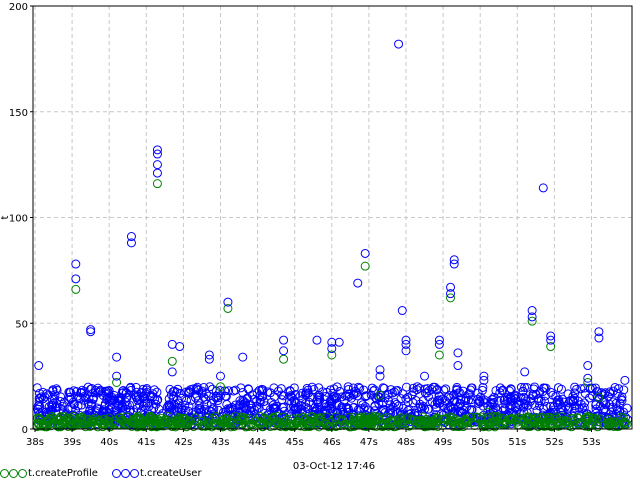 The image size is (640, 480). Describe the element at coordinates (369, 442) in the screenshot. I see `x-tick-label: 47s` at that location.